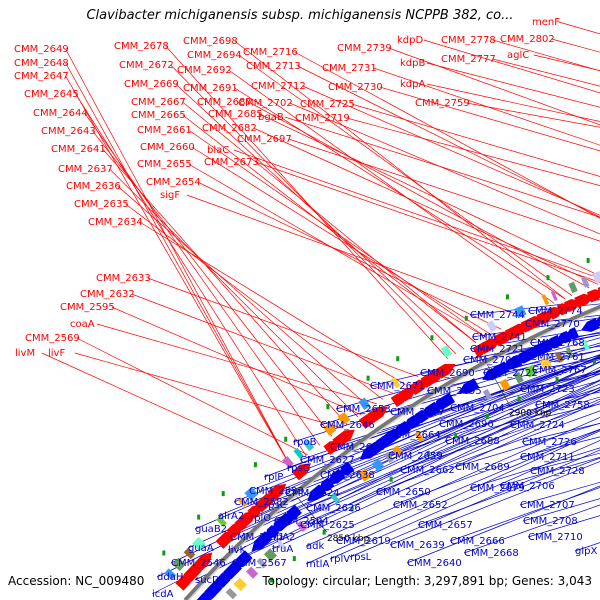 The height and width of the screenshot is (600, 600). Describe the element at coordinates (527, 486) in the screenshot. I see `reverse-gene-label: CMM_2706` at that location.